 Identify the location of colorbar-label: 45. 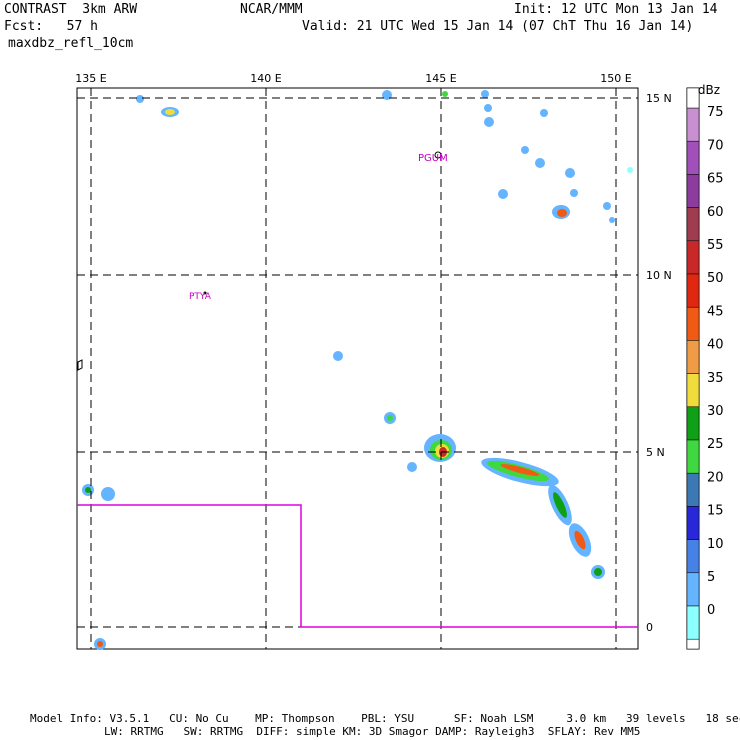
(715, 311).